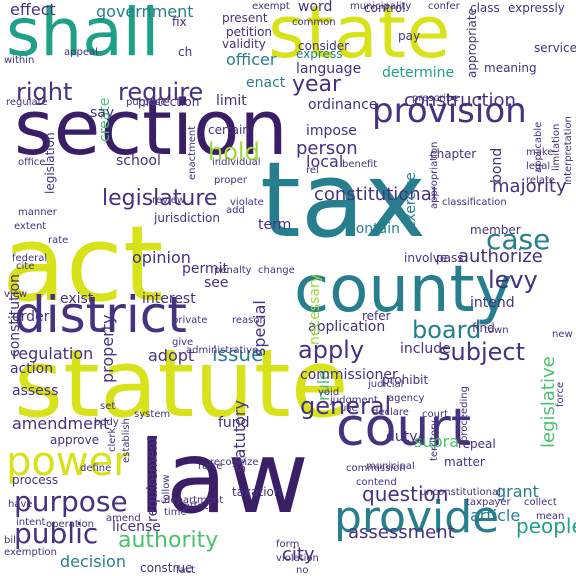  I want to click on word-collect-177: collect, so click(540, 502).